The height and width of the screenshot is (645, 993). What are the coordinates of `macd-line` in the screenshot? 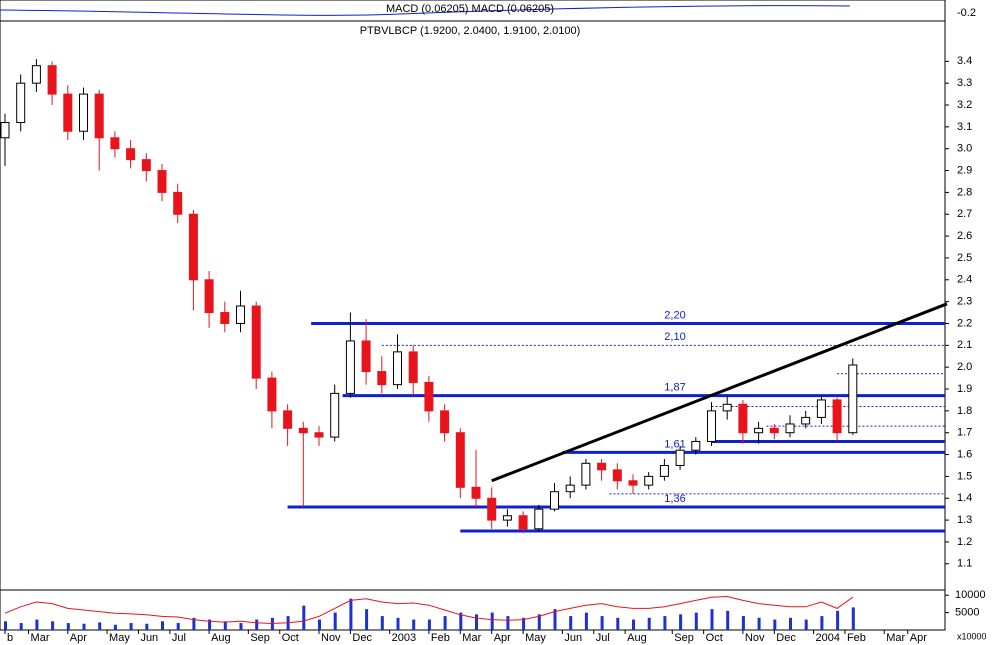 It's located at (425, 10).